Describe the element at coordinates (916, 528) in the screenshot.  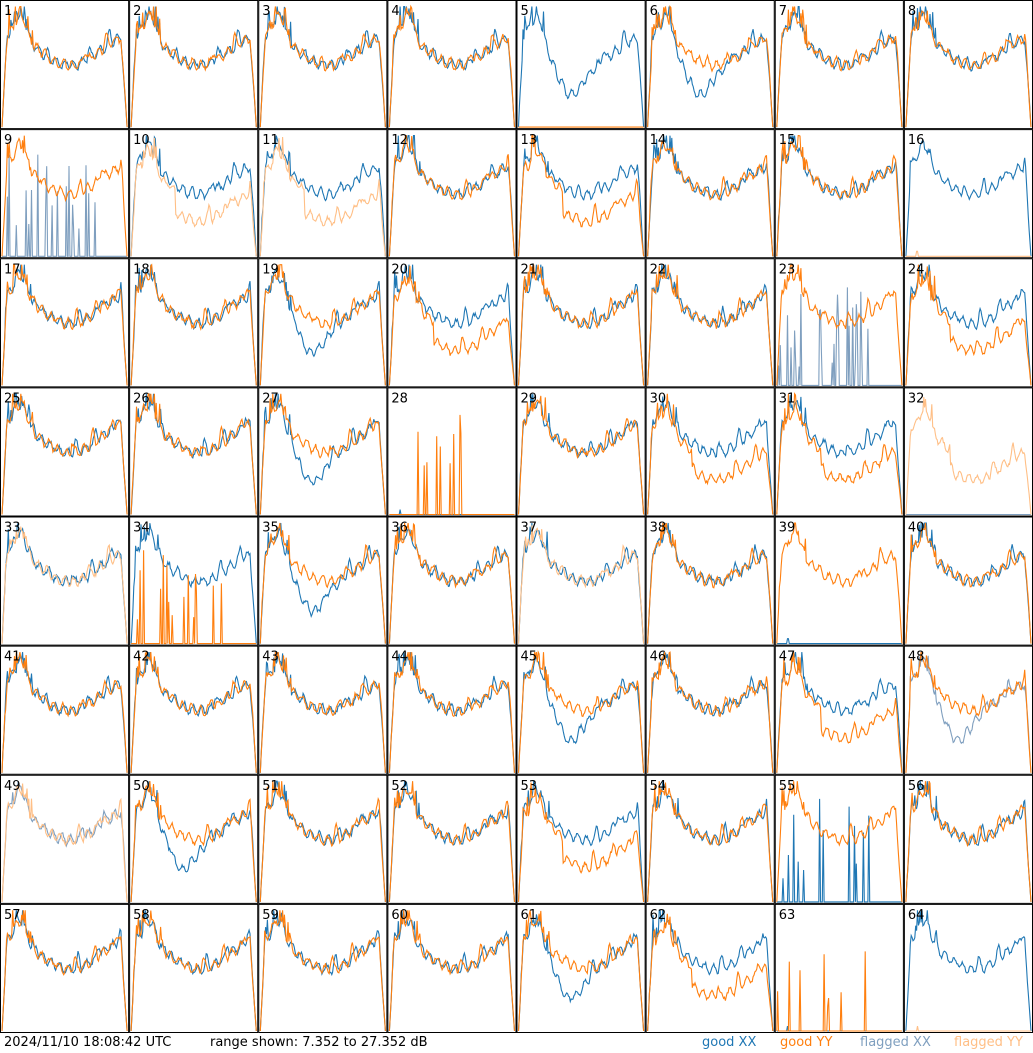
I see `panel-label: 40` at that location.